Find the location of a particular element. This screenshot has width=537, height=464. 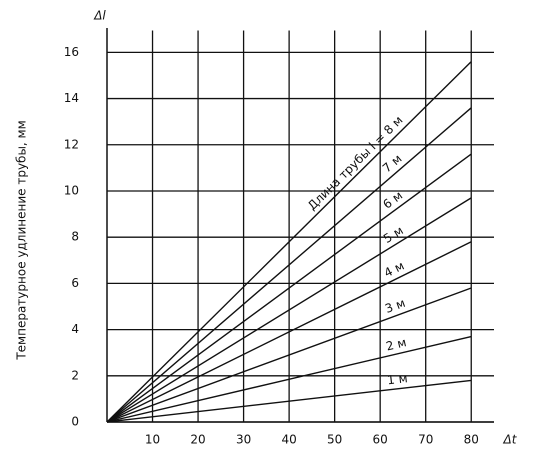

x-tick-label: 60 is located at coordinates (380, 440).